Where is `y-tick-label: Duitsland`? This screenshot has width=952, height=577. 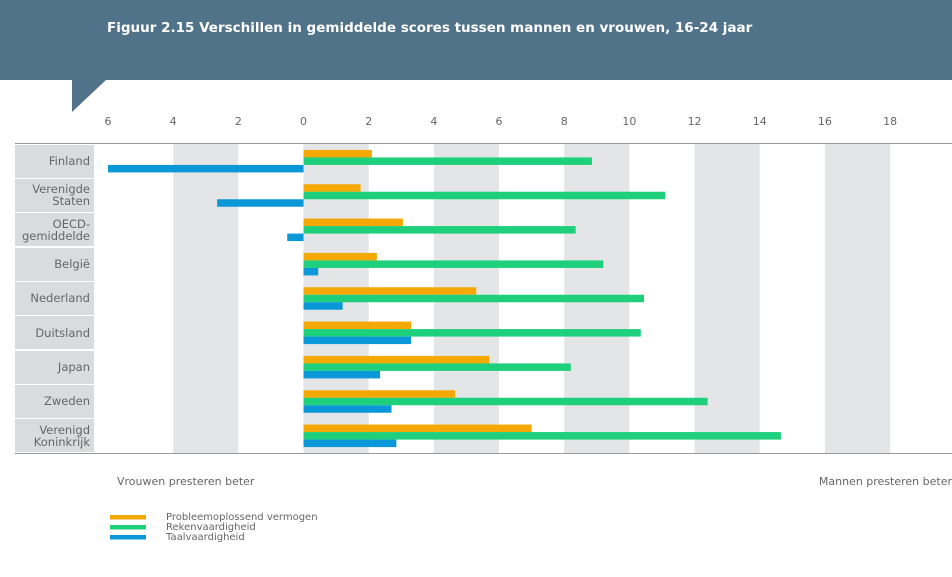
y-tick-label: Duitsland is located at coordinates (54, 333).